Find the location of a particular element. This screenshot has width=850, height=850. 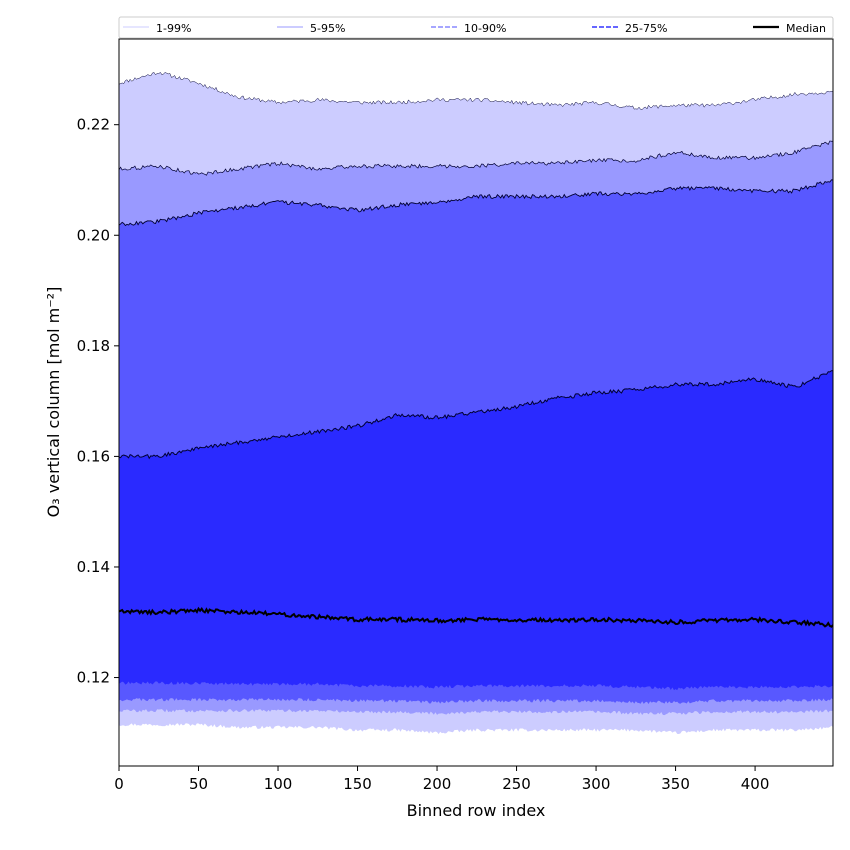

x-tick-label: 50 is located at coordinates (198, 784).